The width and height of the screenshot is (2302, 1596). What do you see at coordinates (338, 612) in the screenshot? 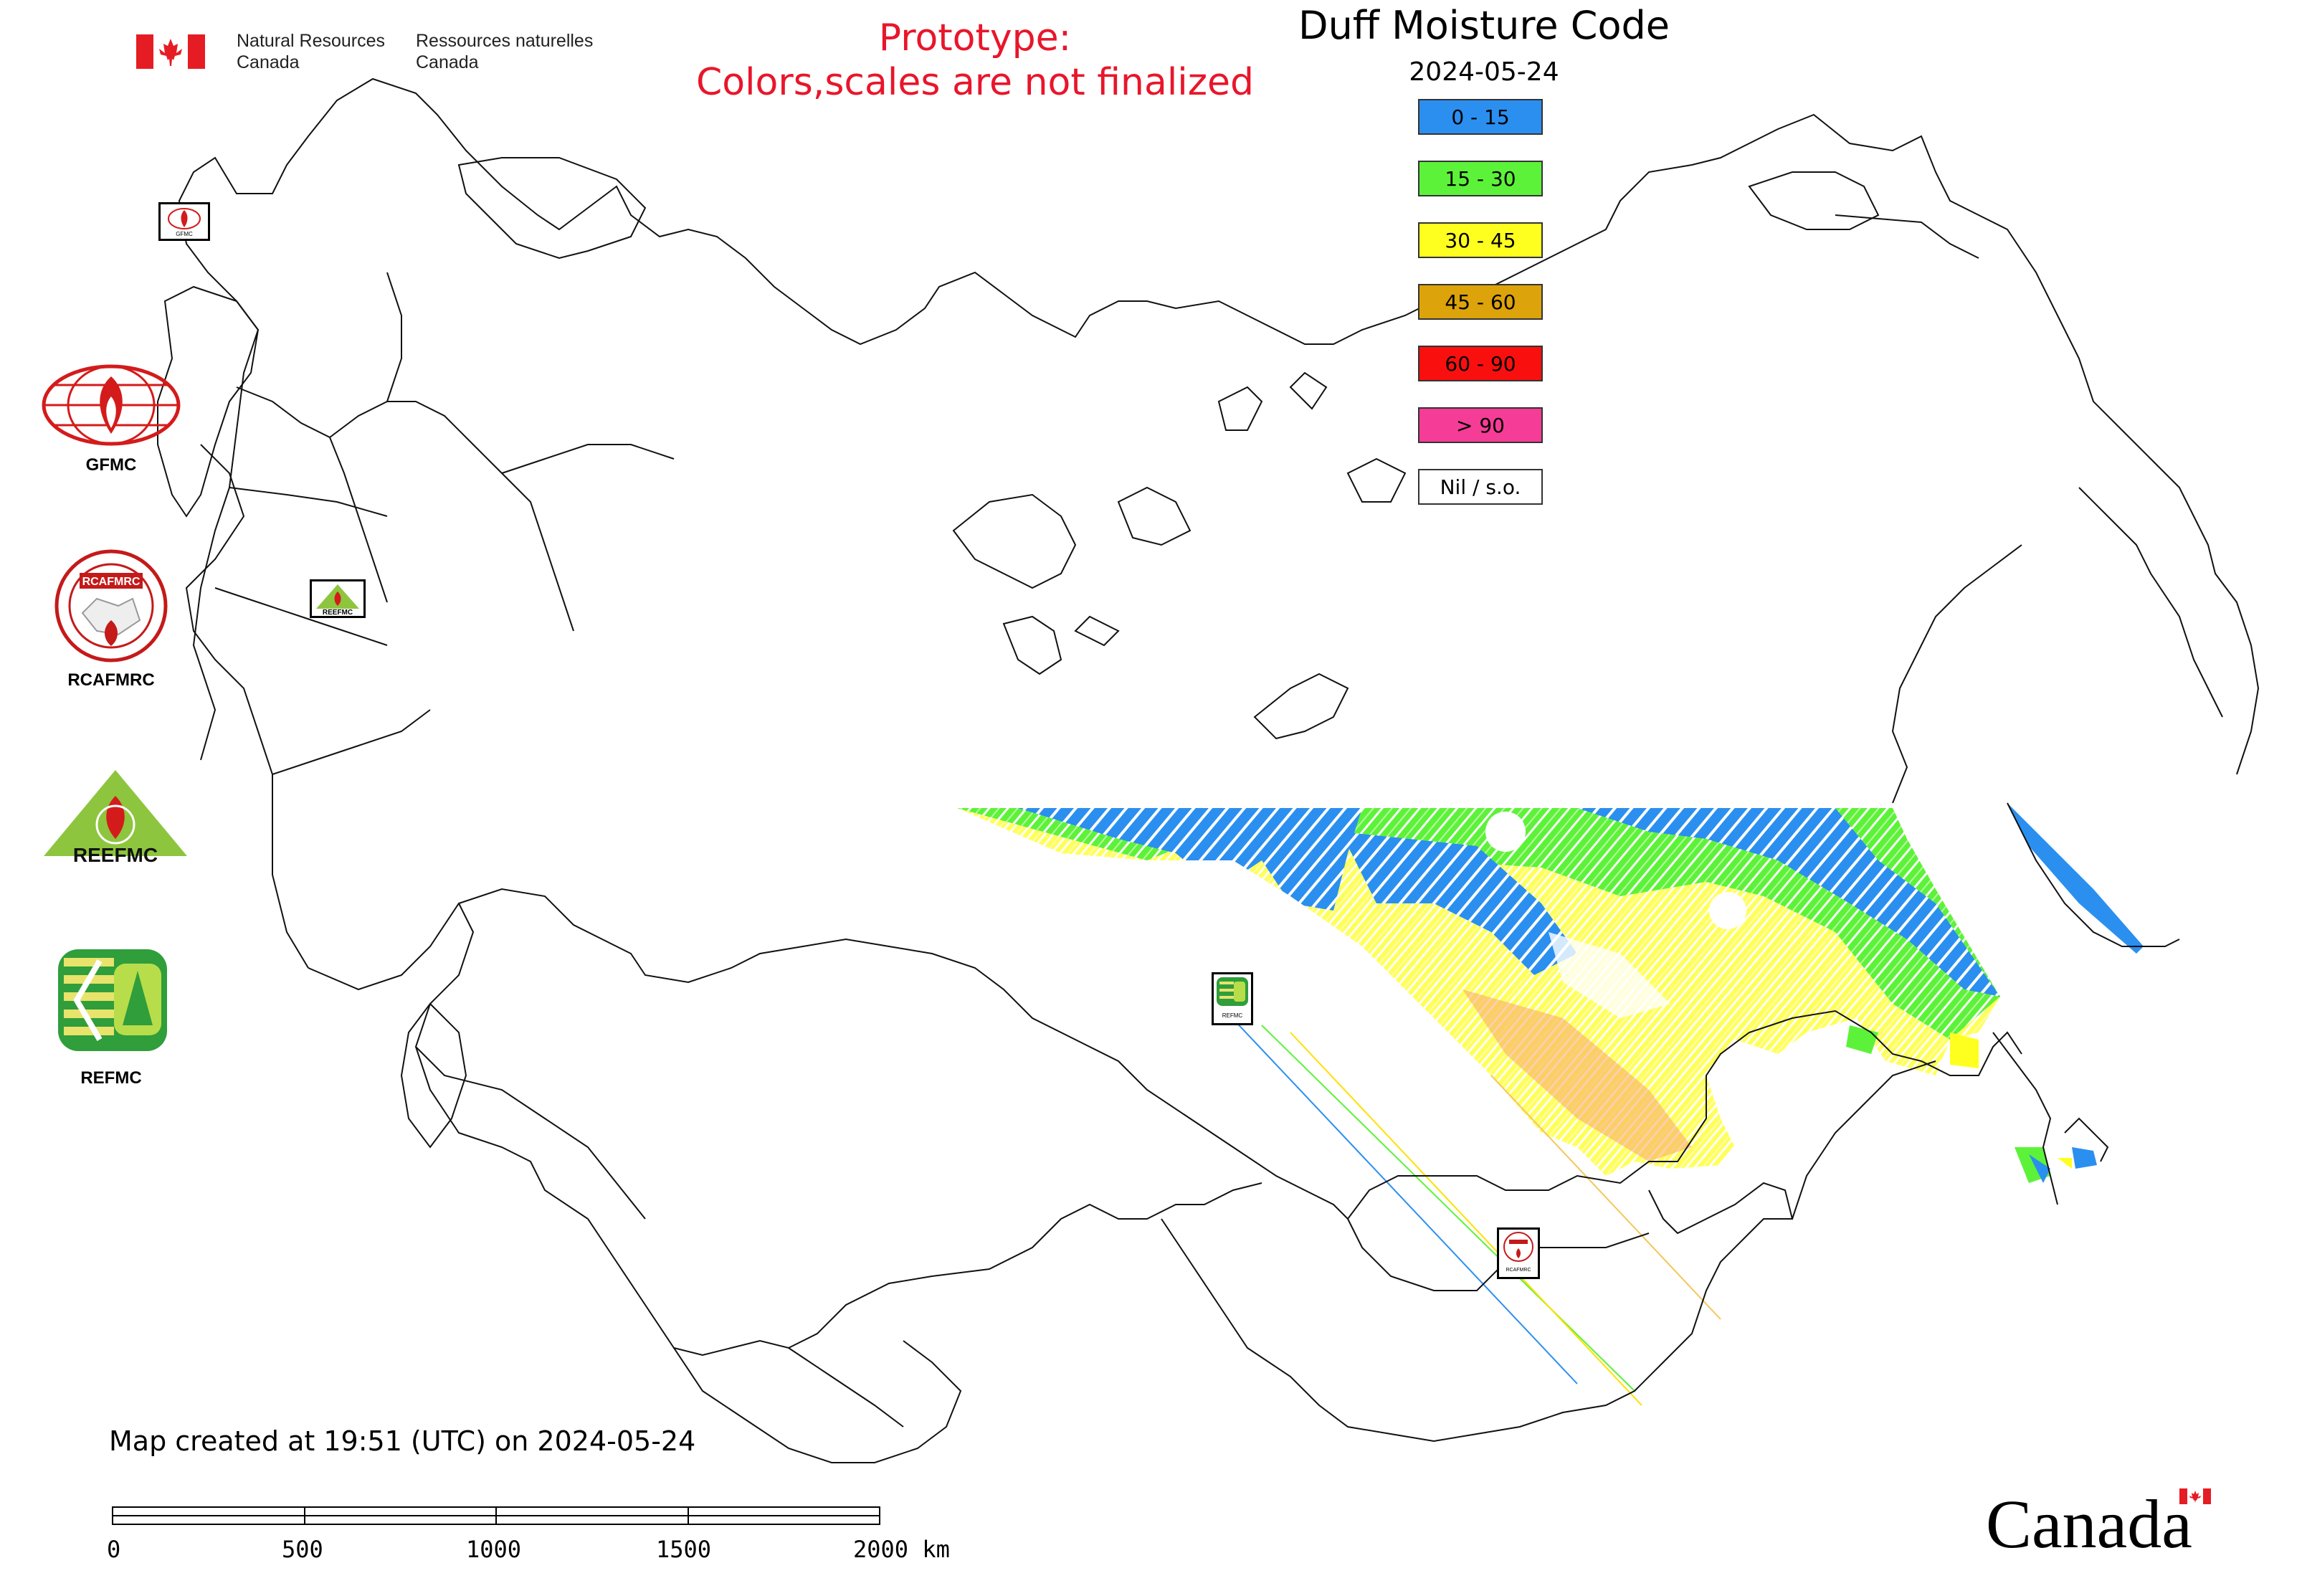
I see `reefmc-marker-label: REEFMC` at bounding box center [338, 612].